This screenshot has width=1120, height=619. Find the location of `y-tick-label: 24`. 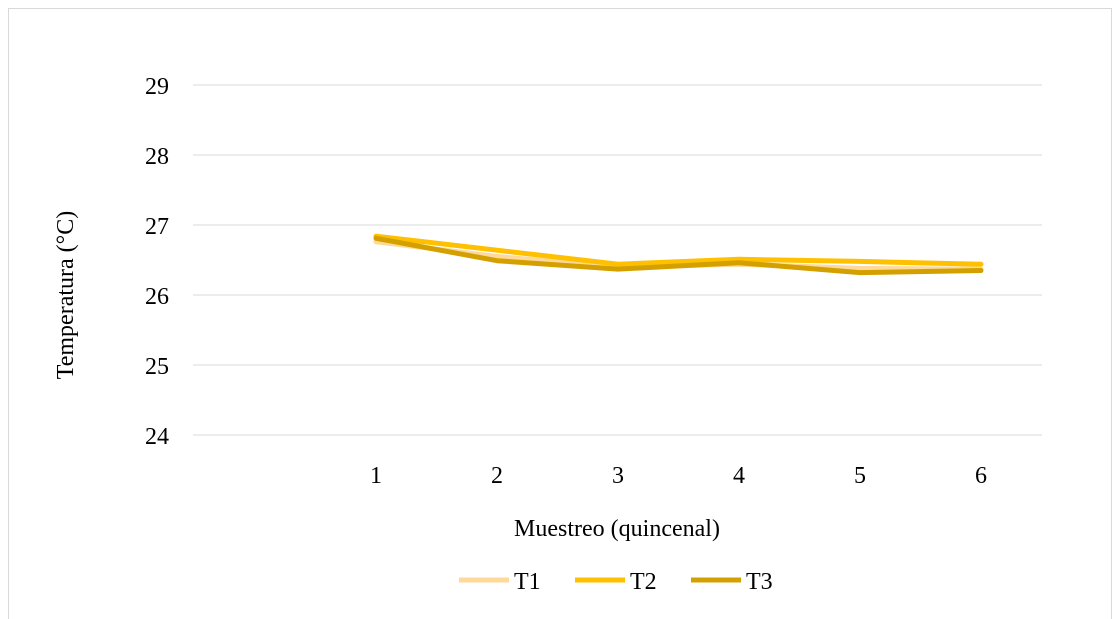

y-tick-label: 24 is located at coordinates (157, 437).